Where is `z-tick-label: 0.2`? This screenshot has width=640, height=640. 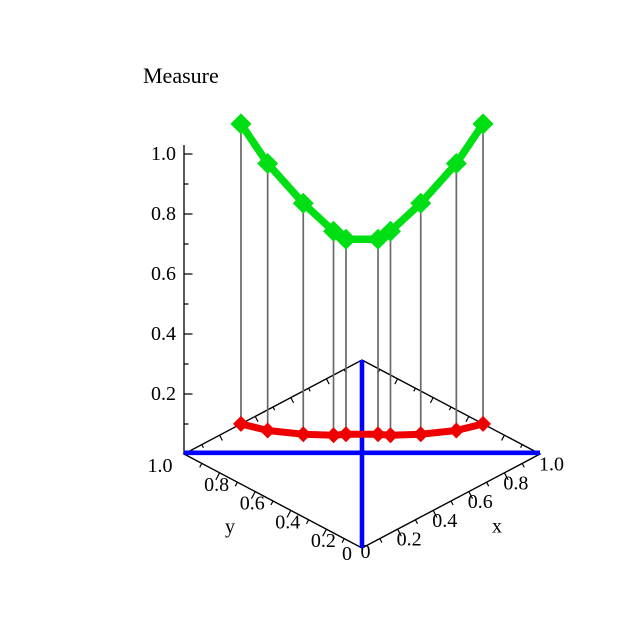 z-tick-label: 0.2 is located at coordinates (163, 394).